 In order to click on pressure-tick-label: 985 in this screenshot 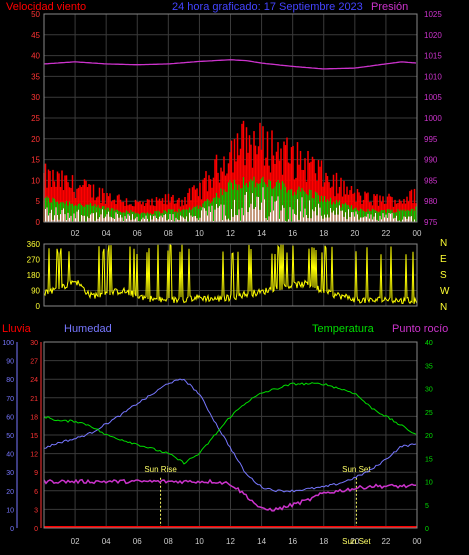, I will do `click(431, 180)`.